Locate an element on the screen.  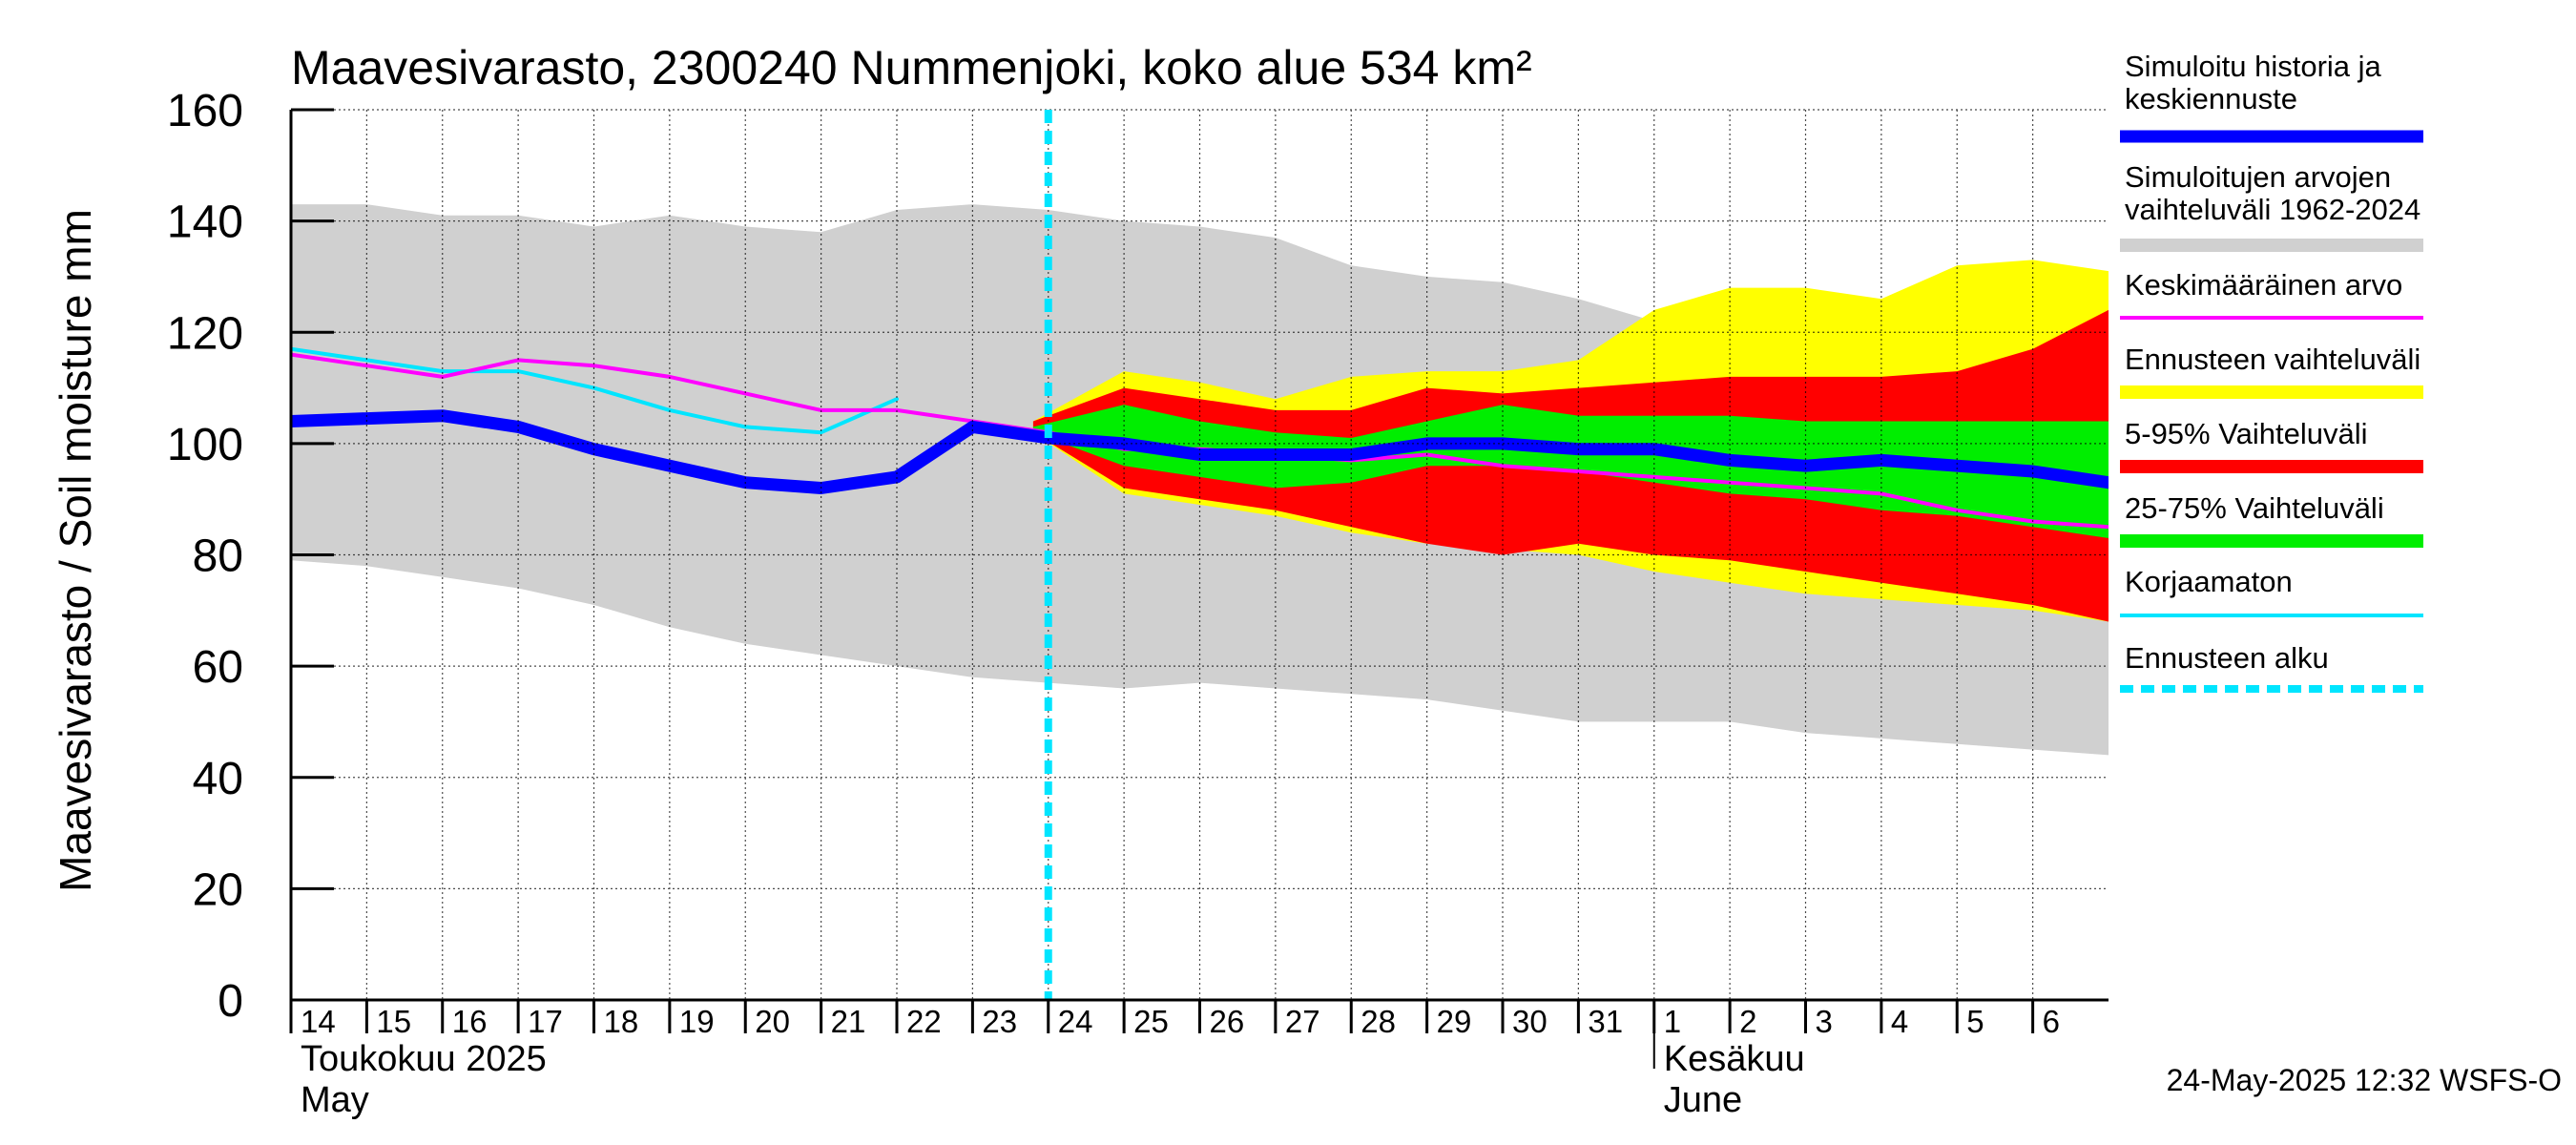
legend-label: Korjaamaton is located at coordinates (2209, 581).